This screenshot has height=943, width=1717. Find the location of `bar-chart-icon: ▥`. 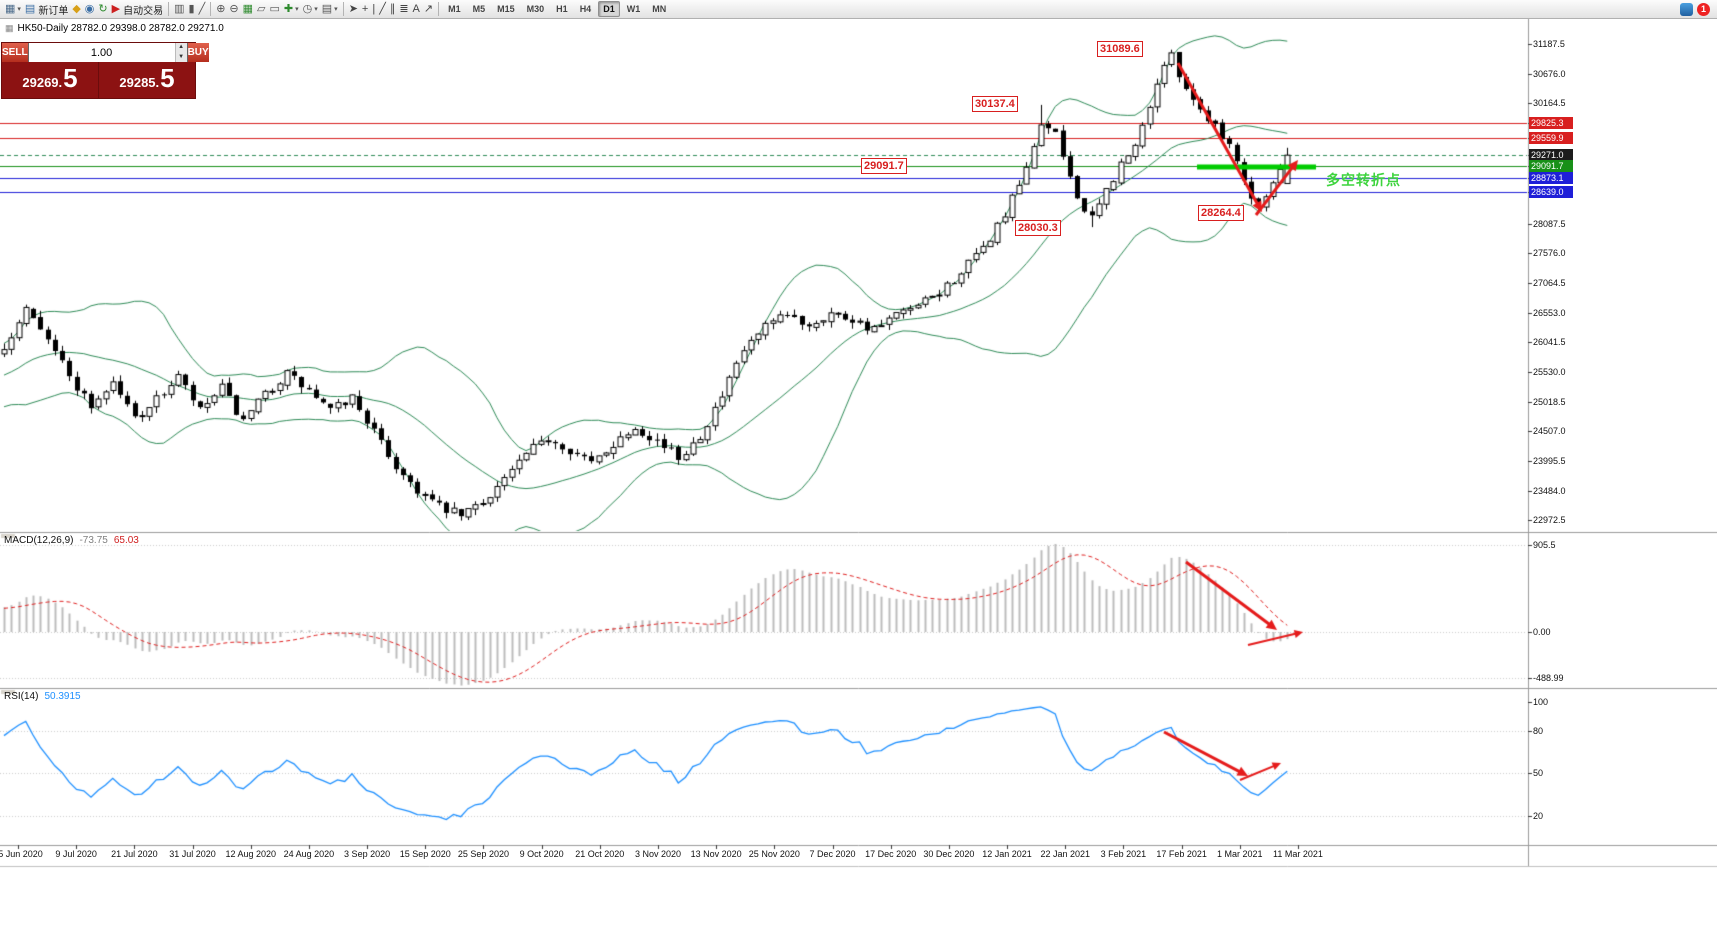

bar-chart-icon: ▥ is located at coordinates (179, 9).